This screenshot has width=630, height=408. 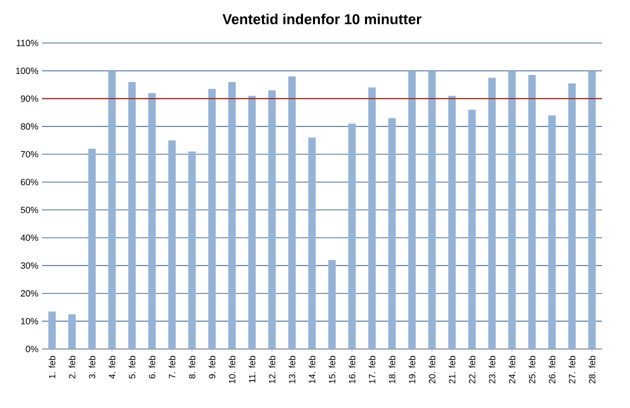 I want to click on x-tick-label: 1. feb, so click(x=52, y=367).